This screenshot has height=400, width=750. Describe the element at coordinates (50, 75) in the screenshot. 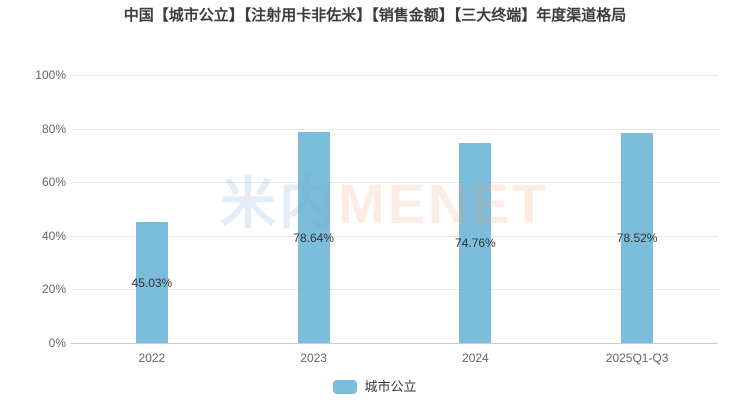

I see `y-axis-label: 100%` at that location.